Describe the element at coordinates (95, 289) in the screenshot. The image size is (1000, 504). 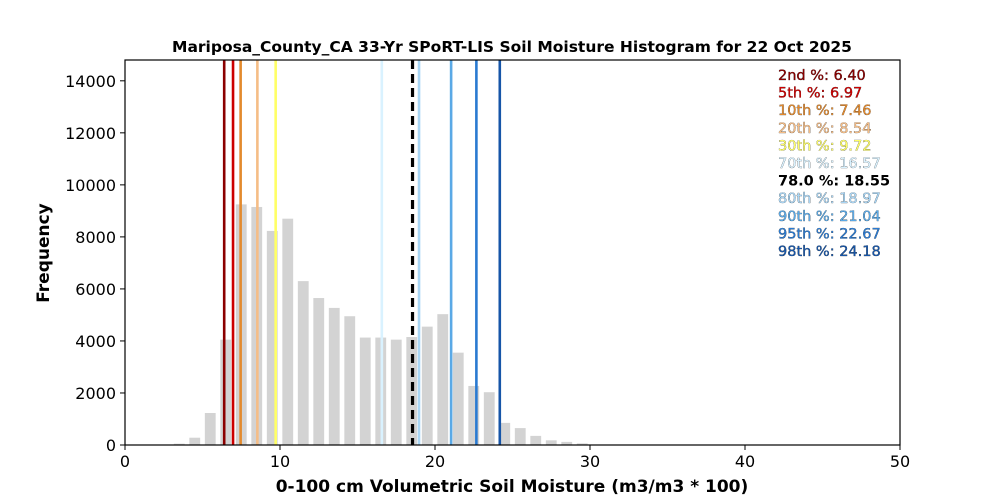
I see `y-tick-label: 6000` at that location.